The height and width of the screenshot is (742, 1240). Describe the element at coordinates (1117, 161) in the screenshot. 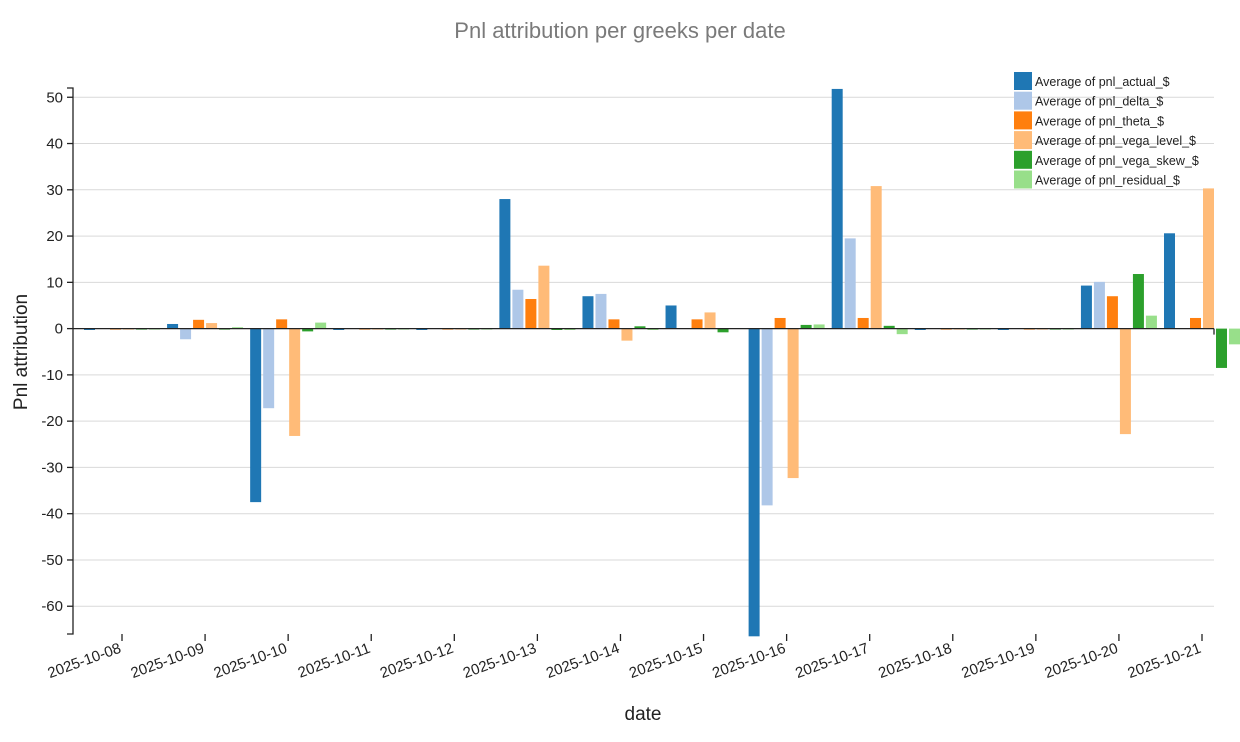

I see `legend-label: Average of pnl_vega_skew_$` at that location.